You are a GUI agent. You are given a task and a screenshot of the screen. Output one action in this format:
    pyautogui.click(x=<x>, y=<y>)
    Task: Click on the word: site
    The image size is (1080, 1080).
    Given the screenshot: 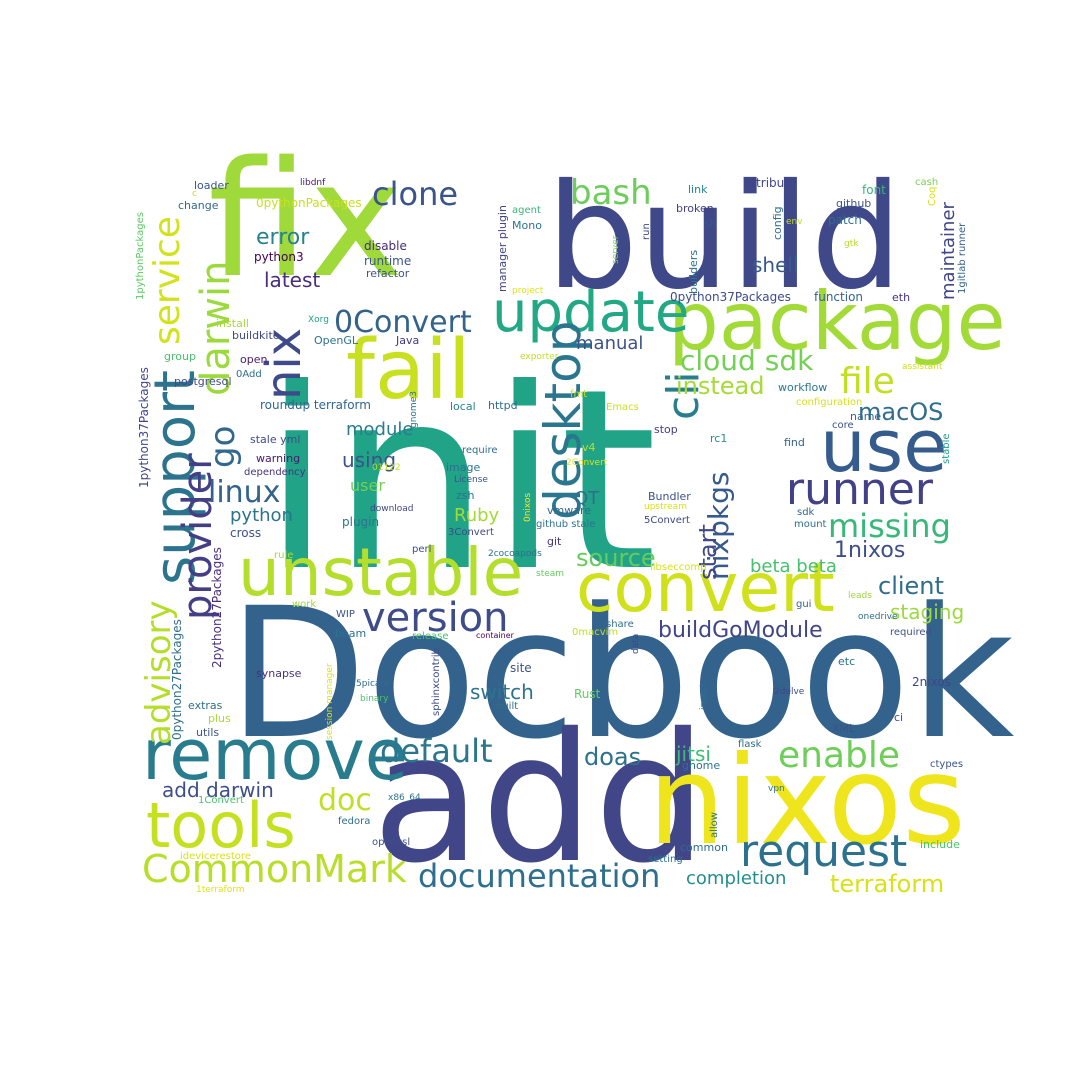 What is the action you would take?
    pyautogui.click(x=521, y=668)
    